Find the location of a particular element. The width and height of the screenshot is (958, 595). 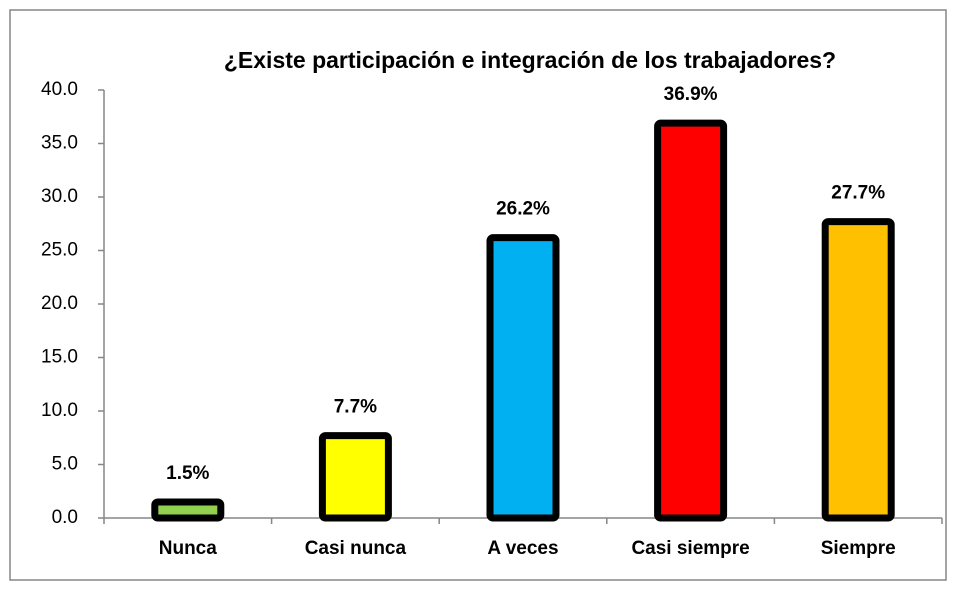

y-tick-label: 5.0 is located at coordinates (65, 464).